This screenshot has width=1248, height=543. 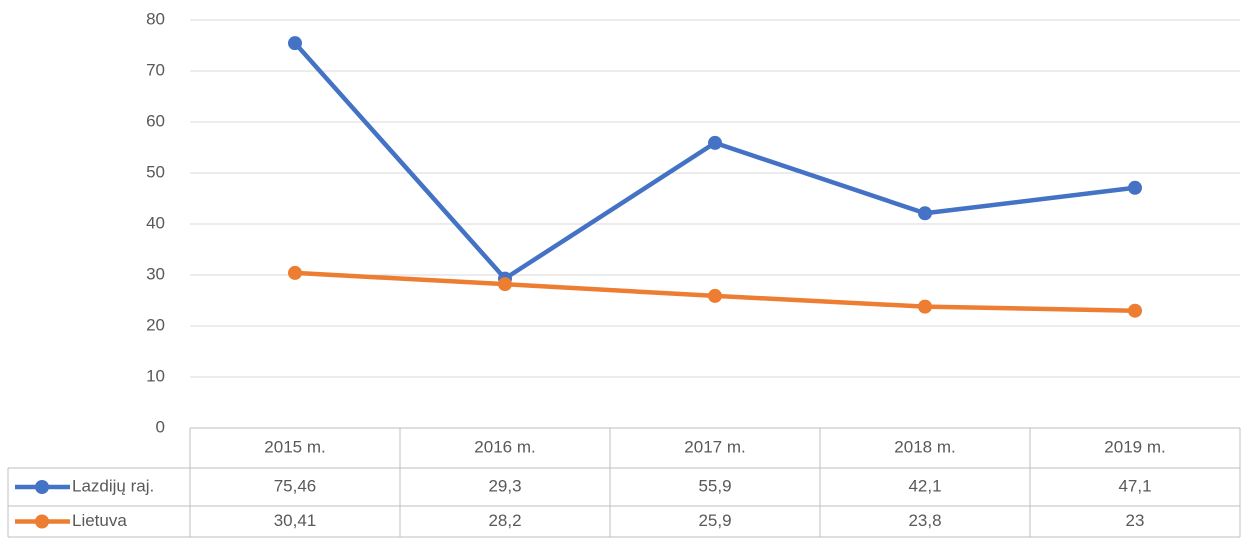 What do you see at coordinates (924, 446) in the screenshot?
I see `x-tick-label: 2018 m.` at bounding box center [924, 446].